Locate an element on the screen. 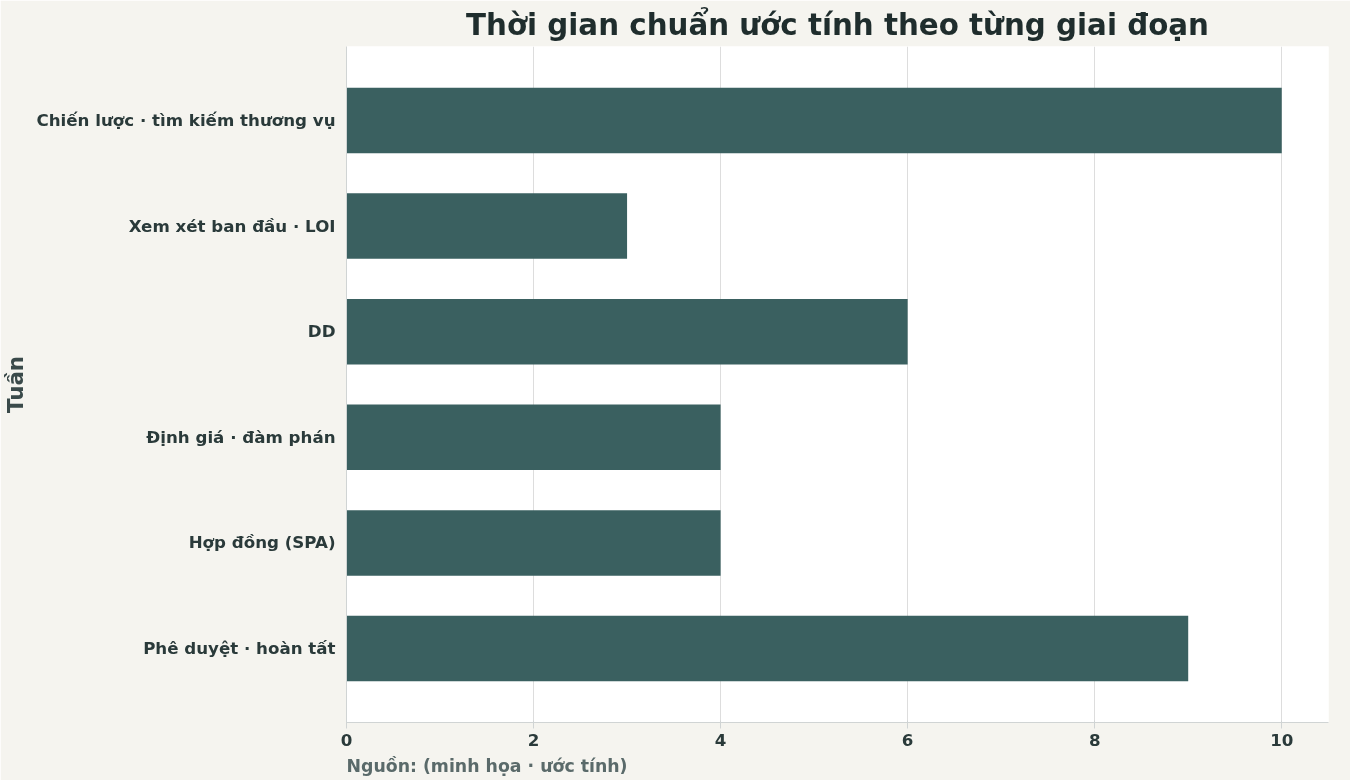  x-tick-label: 2 is located at coordinates (533, 740).